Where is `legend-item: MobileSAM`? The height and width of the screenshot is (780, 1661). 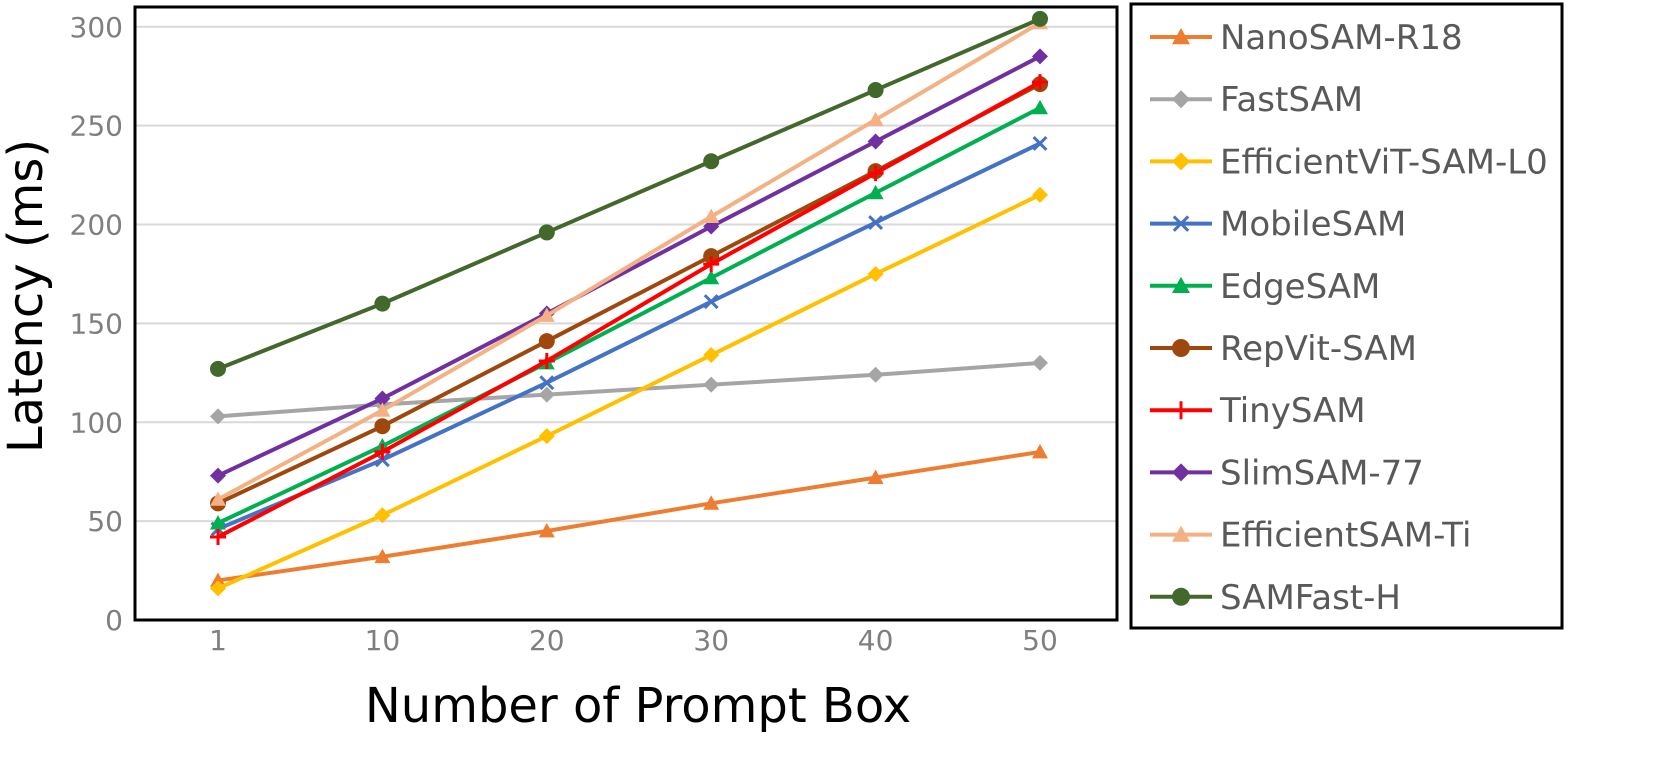 legend-item: MobileSAM is located at coordinates (1278, 225).